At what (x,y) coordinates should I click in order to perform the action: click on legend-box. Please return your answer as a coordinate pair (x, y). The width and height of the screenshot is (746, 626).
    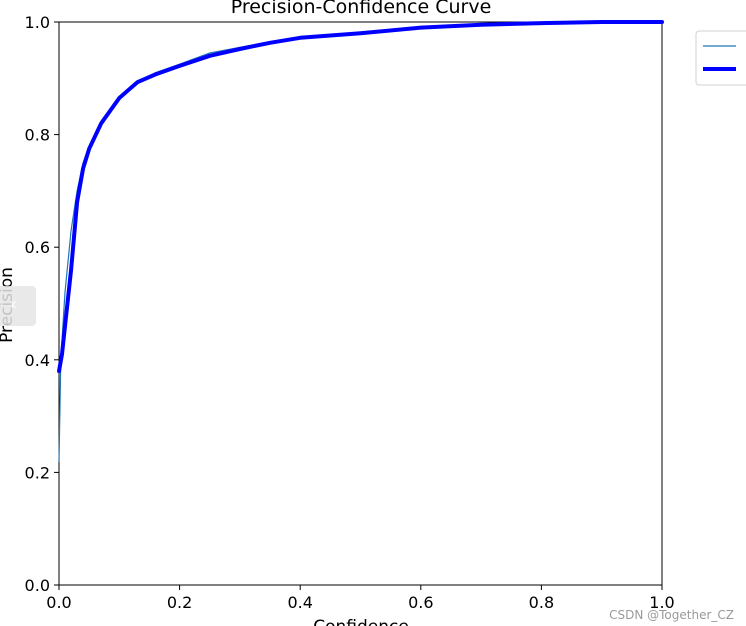
    Looking at the image, I should click on (720, 58).